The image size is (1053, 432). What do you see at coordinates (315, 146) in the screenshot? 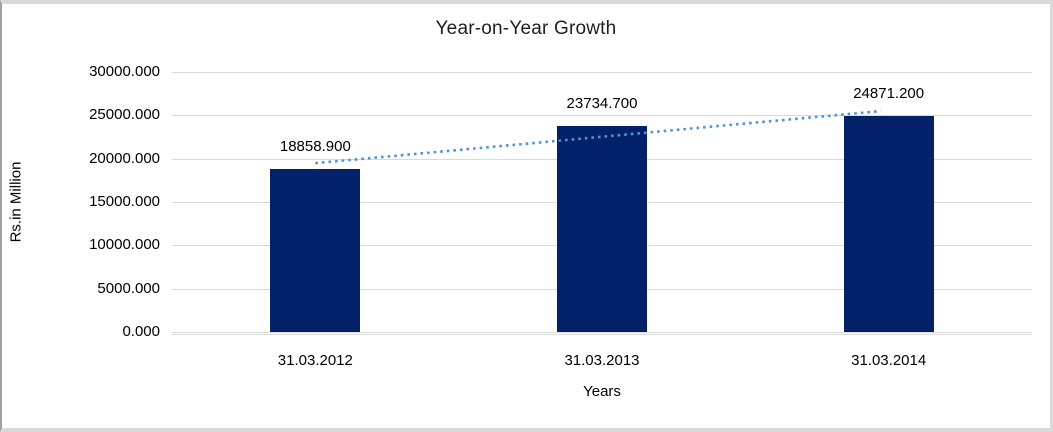
I see `bar-value-label: 18858.900` at bounding box center [315, 146].